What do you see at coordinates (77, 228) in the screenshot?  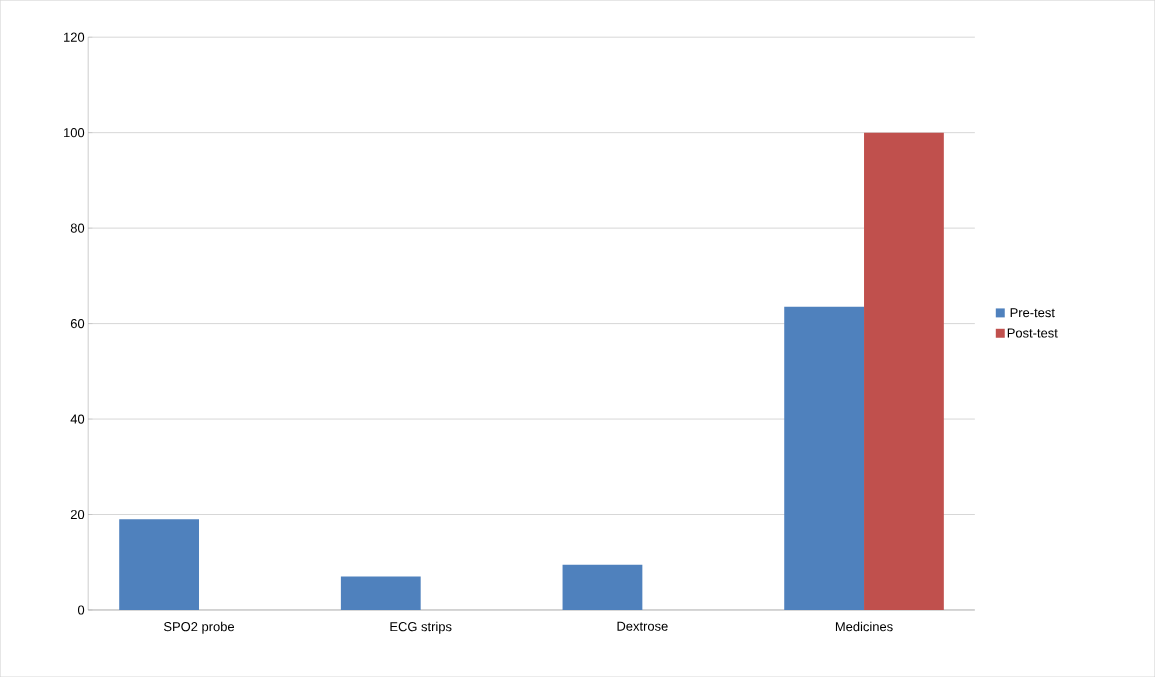 I see `y-tick-label: 80` at bounding box center [77, 228].